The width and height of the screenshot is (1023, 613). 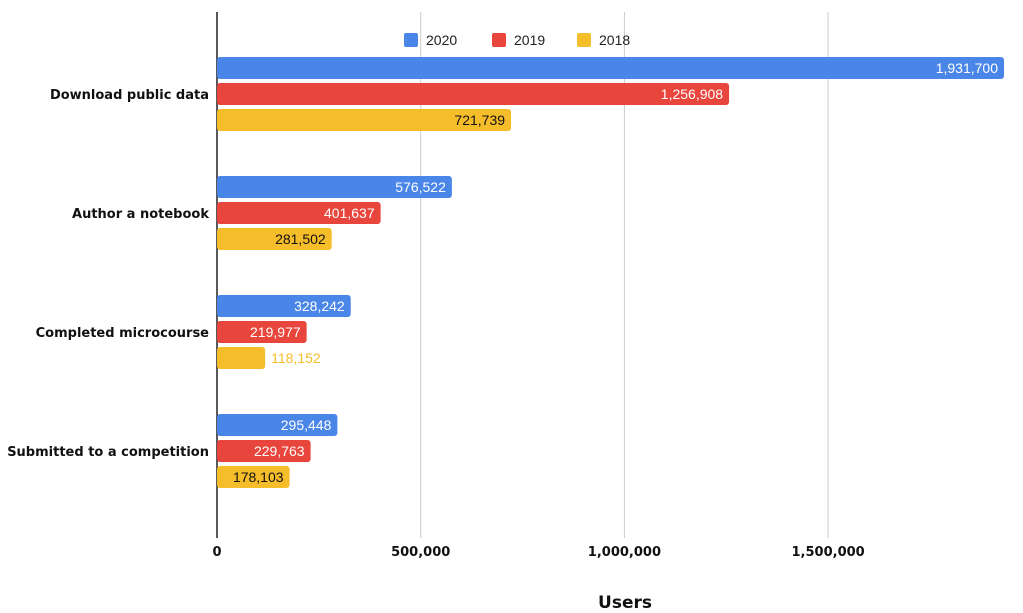 What do you see at coordinates (306, 425) in the screenshot?
I see `data-label: 295,448` at bounding box center [306, 425].